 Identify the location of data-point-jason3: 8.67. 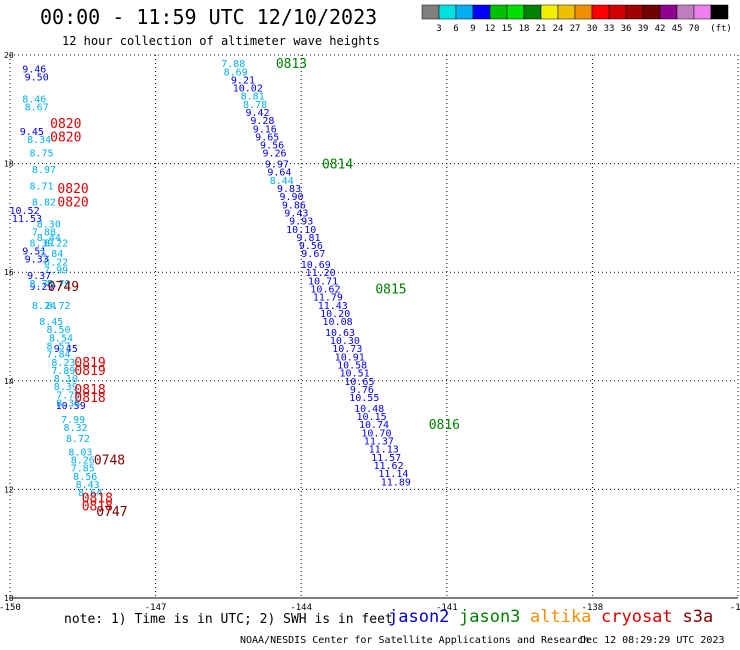
(37, 108).